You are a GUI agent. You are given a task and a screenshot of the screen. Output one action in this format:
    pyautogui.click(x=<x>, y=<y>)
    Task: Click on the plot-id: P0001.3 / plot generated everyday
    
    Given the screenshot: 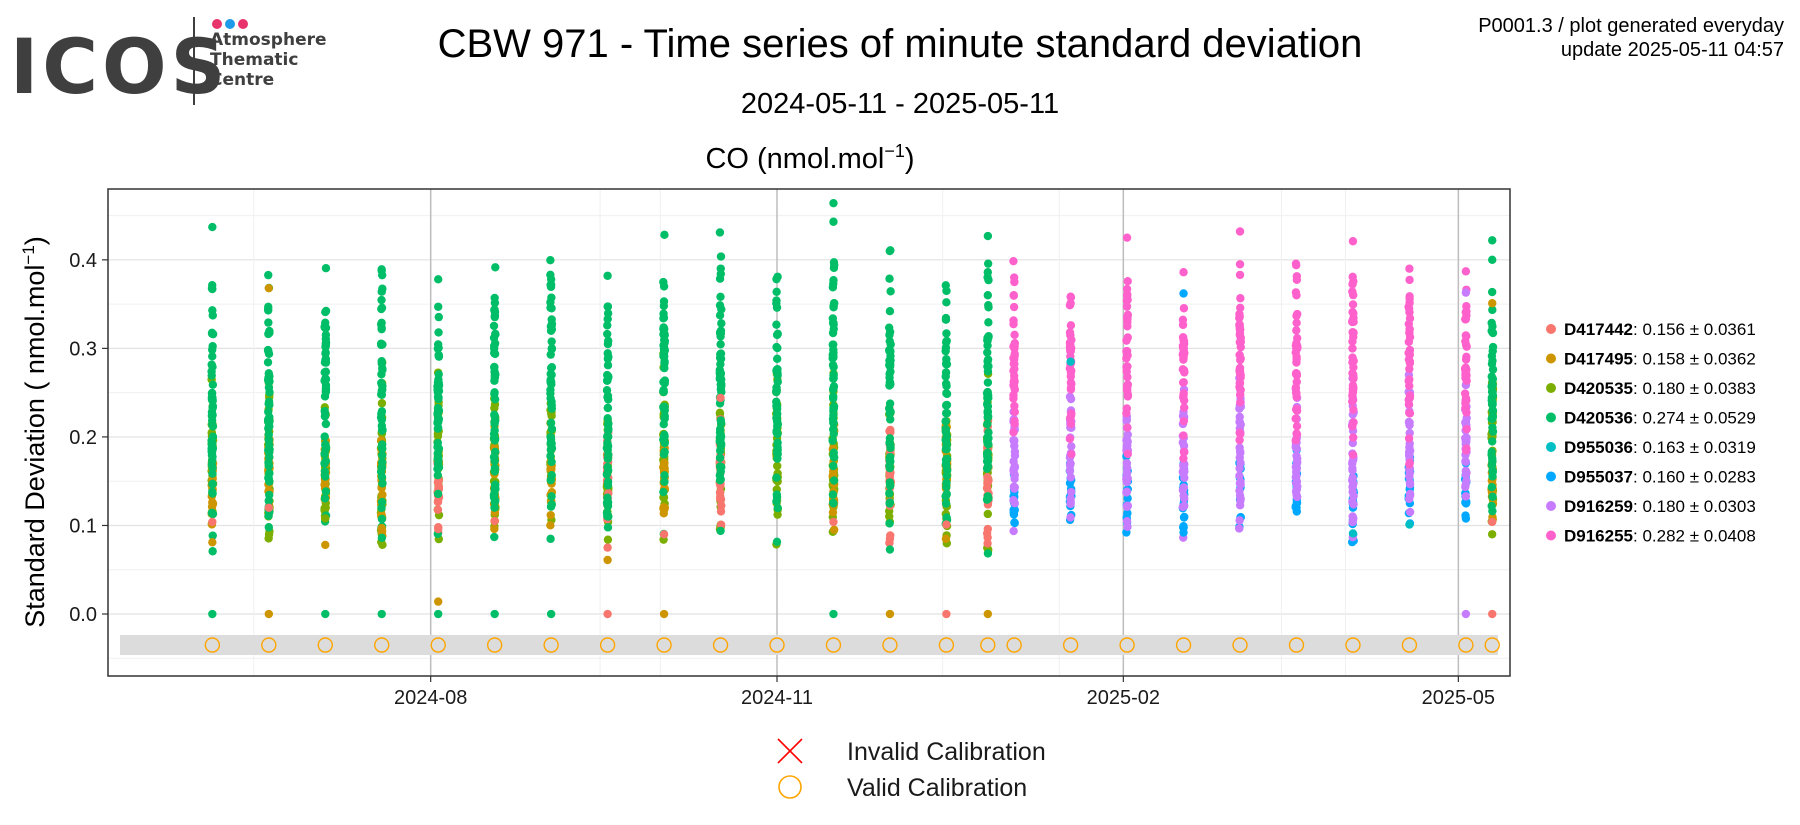 What is the action you would take?
    pyautogui.click(x=1631, y=26)
    